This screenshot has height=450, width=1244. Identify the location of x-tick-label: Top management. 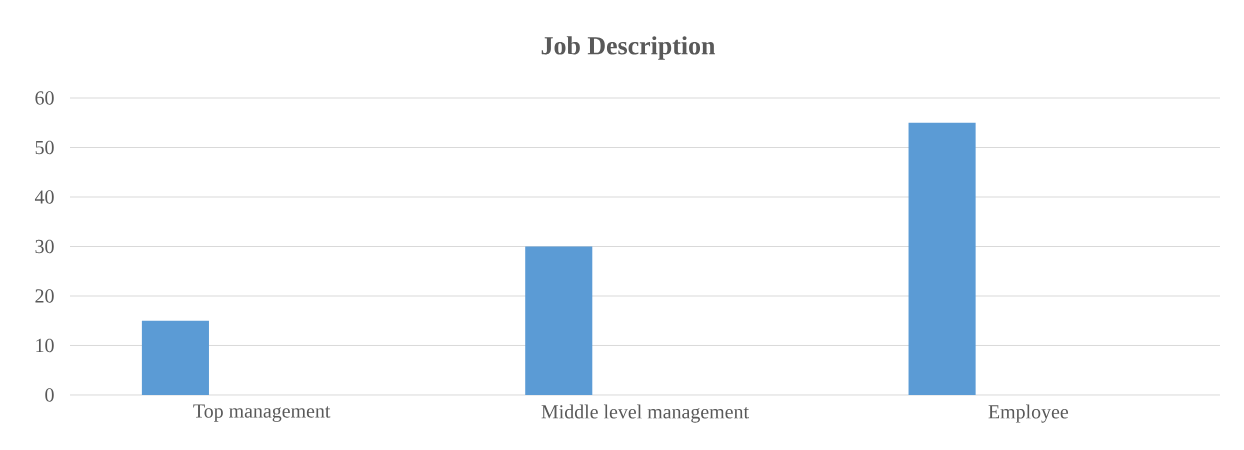
(262, 413).